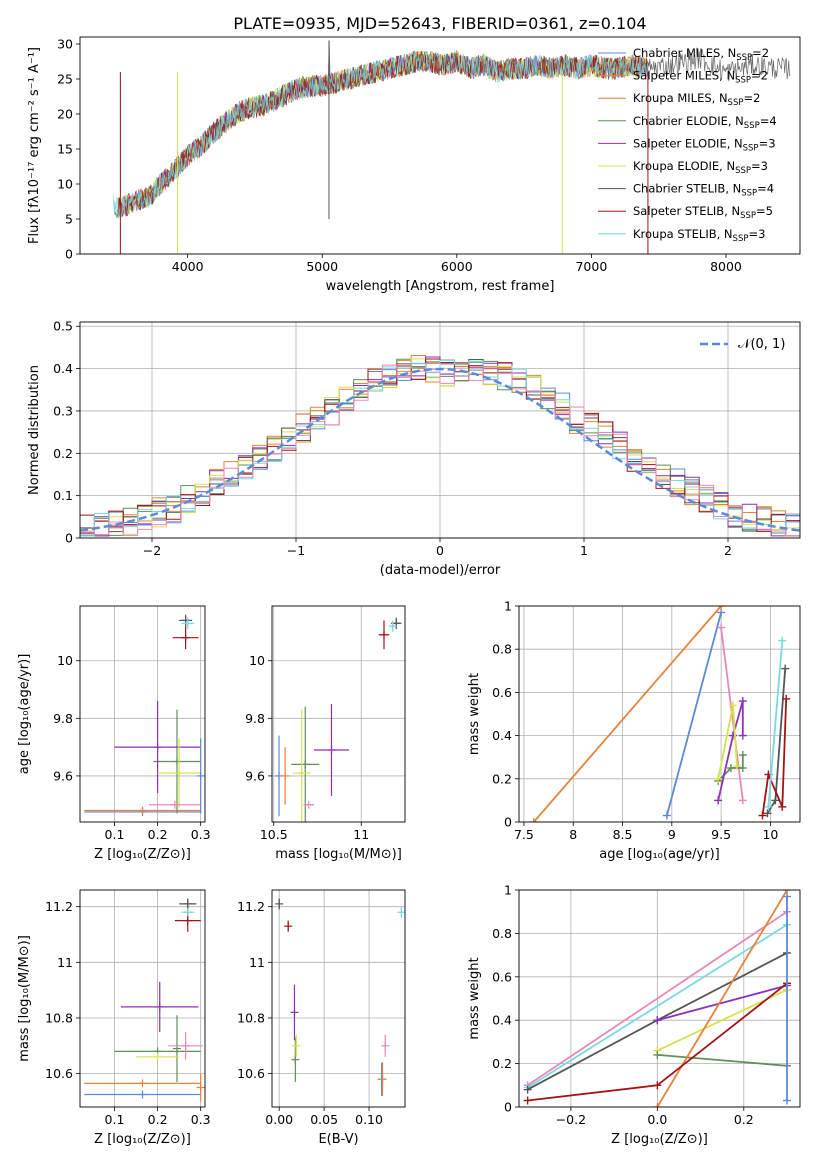 Image resolution: width=819 pixels, height=1170 pixels. What do you see at coordinates (322, 266) in the screenshot?
I see `x-tick-label: 5000` at bounding box center [322, 266].